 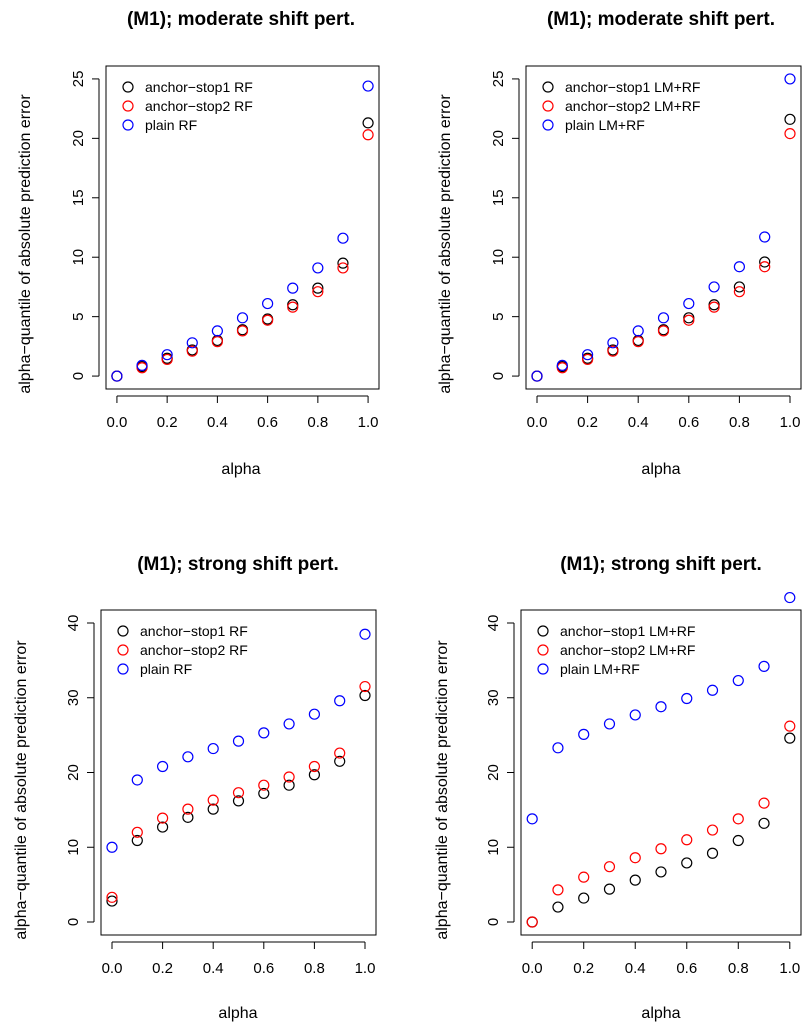 What do you see at coordinates (78, 257) in the screenshot?
I see `y-tick-label: 10` at bounding box center [78, 257].